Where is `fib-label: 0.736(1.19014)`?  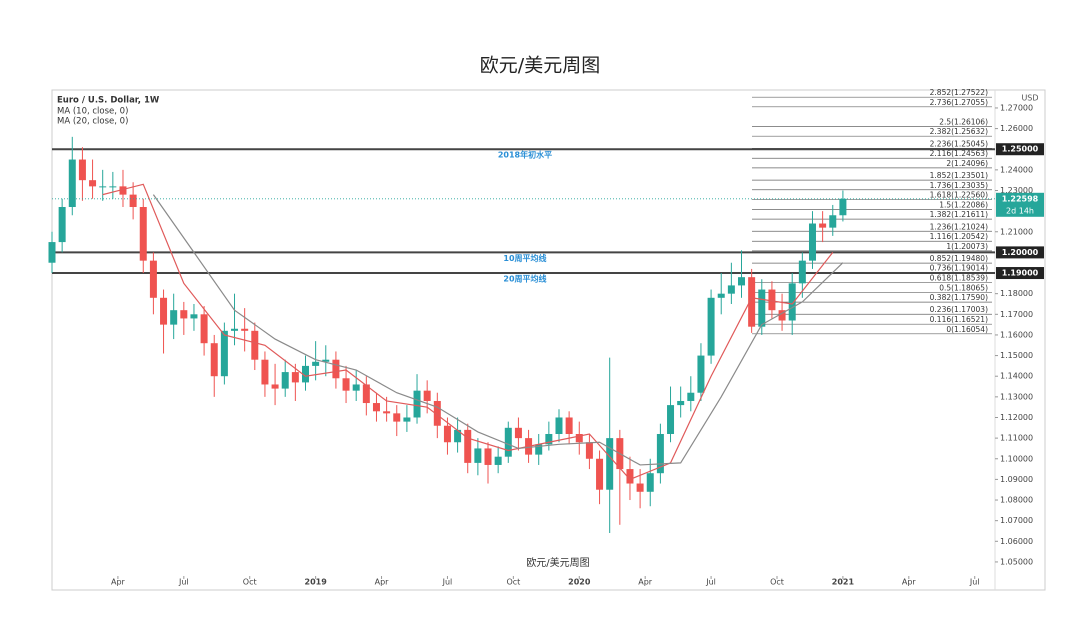
fib-label: 0.736(1.19014) is located at coordinates (959, 268).